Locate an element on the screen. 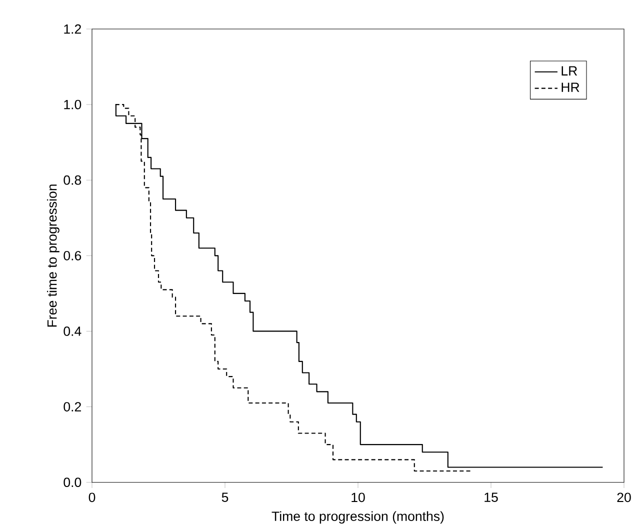  y-tick-label: 0.4 is located at coordinates (73, 331).